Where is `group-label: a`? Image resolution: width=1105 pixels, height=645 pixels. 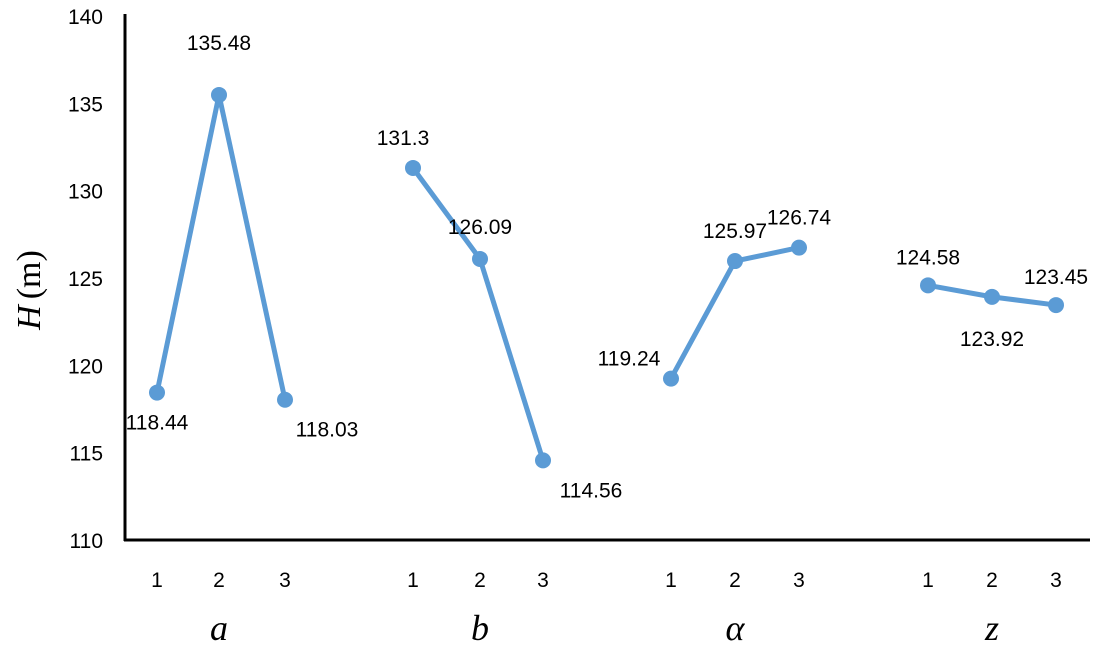
group-label: a is located at coordinates (219, 626).